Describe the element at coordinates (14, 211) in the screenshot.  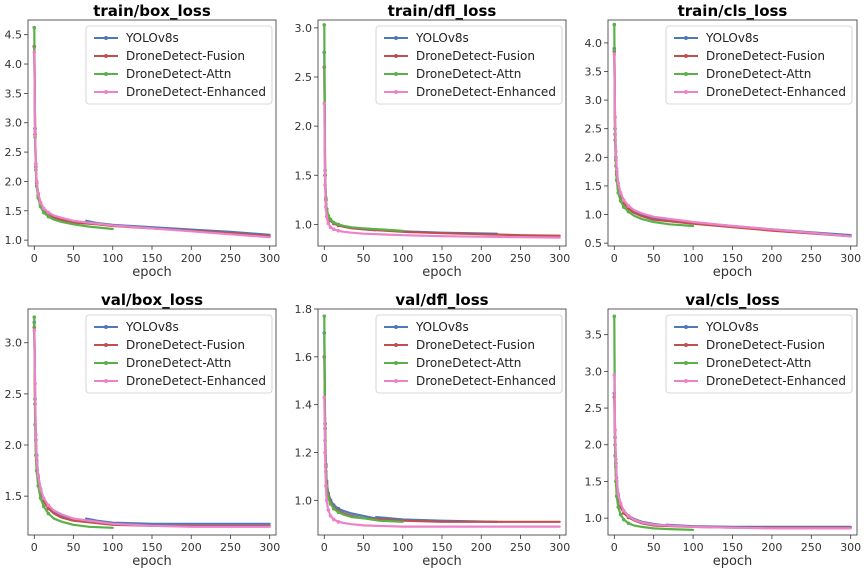
I see `y-tick-label: 1.5` at that location.